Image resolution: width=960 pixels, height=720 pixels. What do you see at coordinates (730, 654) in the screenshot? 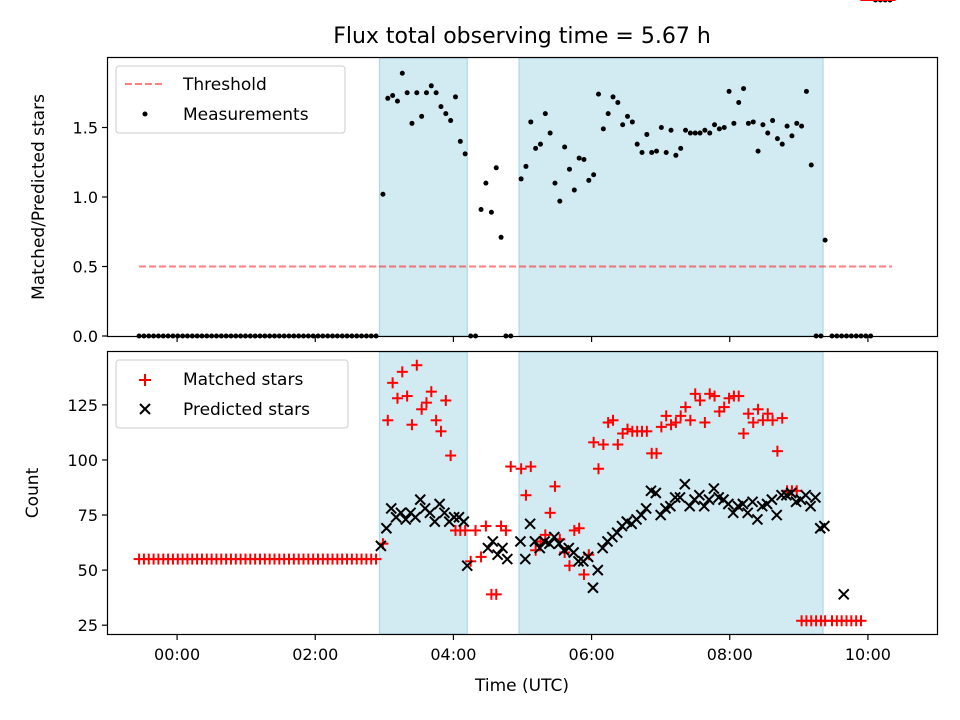
I see `x-tick-label: 08:00` at bounding box center [730, 654].